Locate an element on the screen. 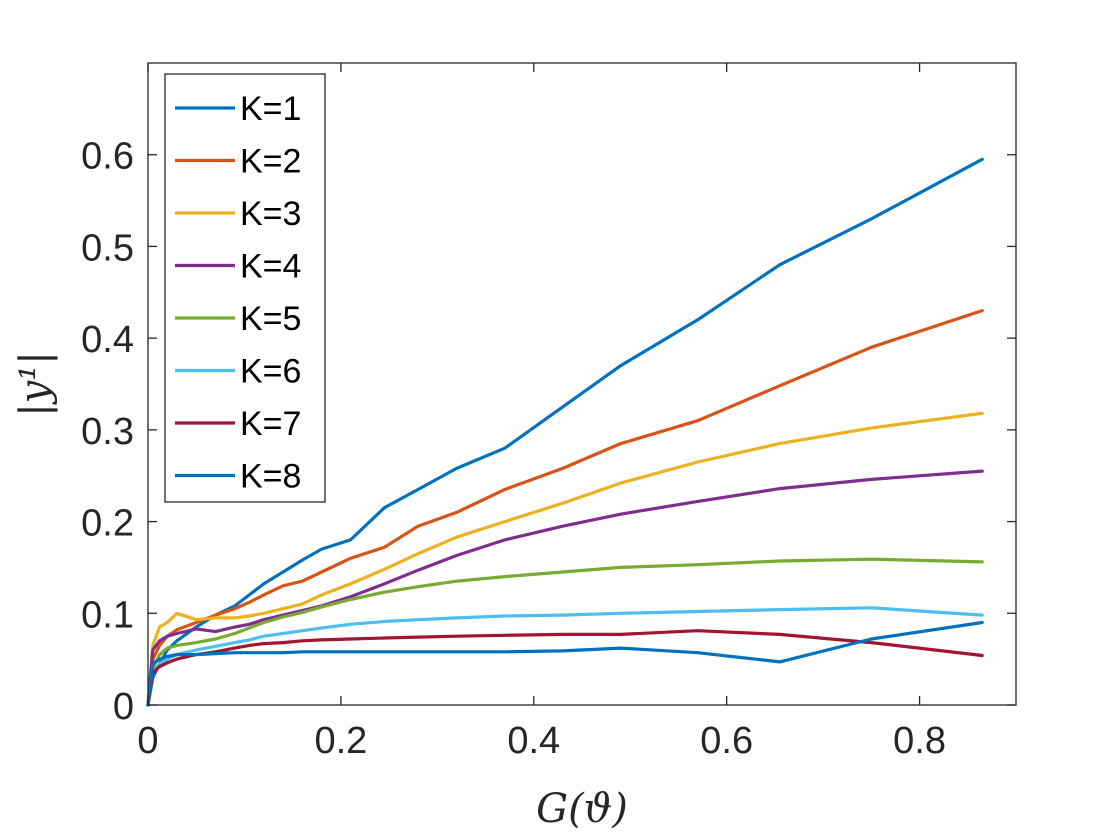 The width and height of the screenshot is (1120, 840). legend-label: K=7 is located at coordinates (270, 424).